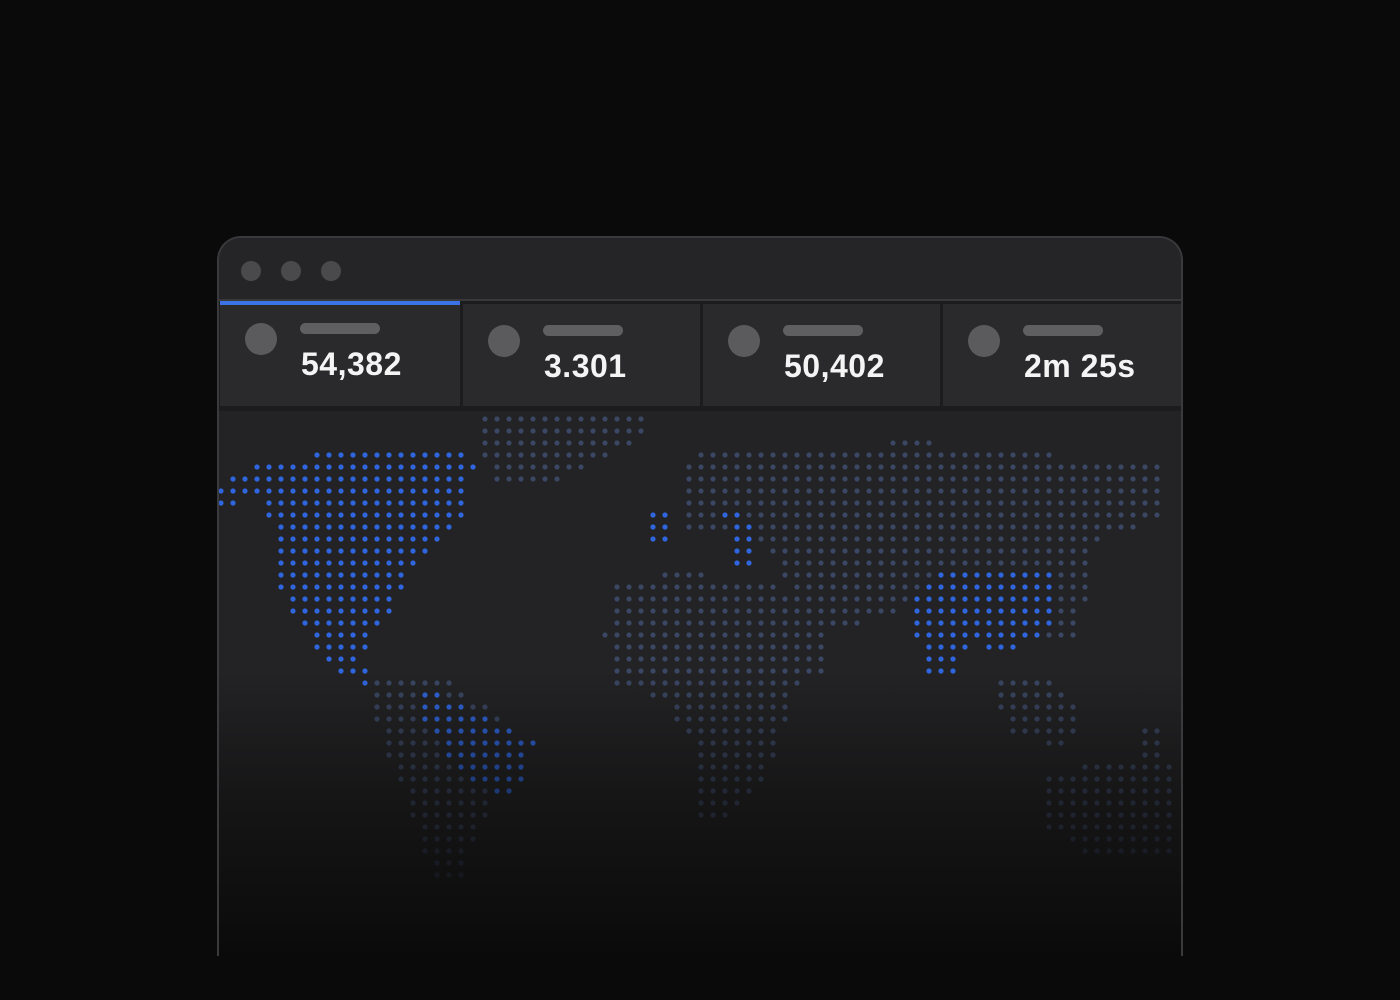 The width and height of the screenshot is (1400, 1000). What do you see at coordinates (291, 271) in the screenshot?
I see `window-minimize-dot` at bounding box center [291, 271].